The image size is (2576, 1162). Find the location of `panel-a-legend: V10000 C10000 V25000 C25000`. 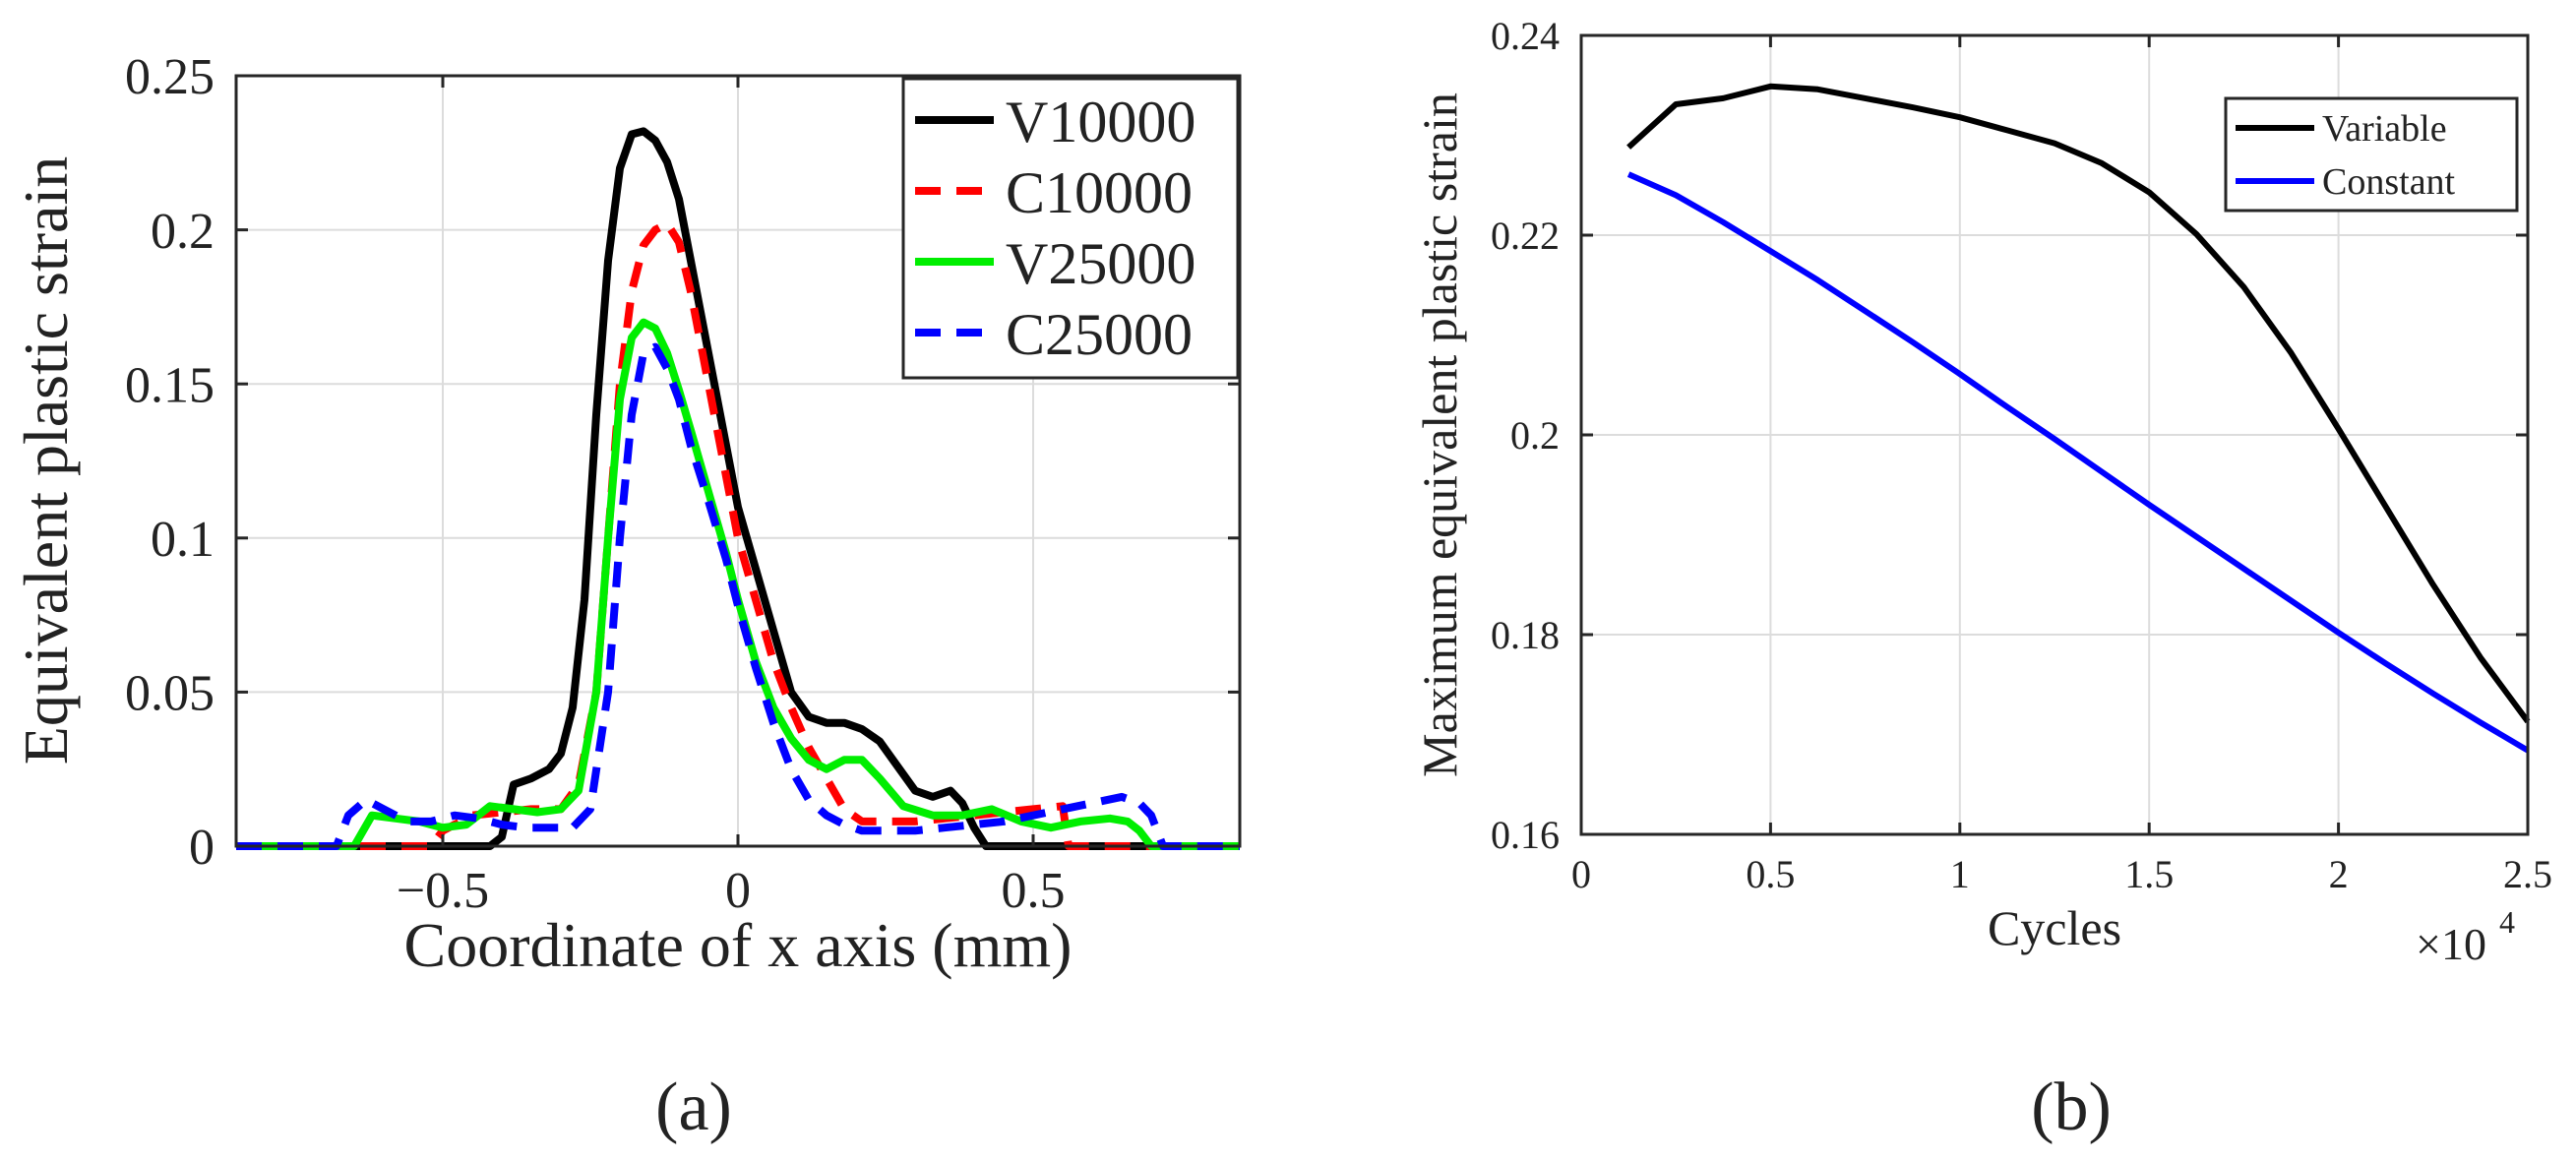

panel-a-legend: V10000 C10000 V25000 C25000 is located at coordinates (1070, 228).